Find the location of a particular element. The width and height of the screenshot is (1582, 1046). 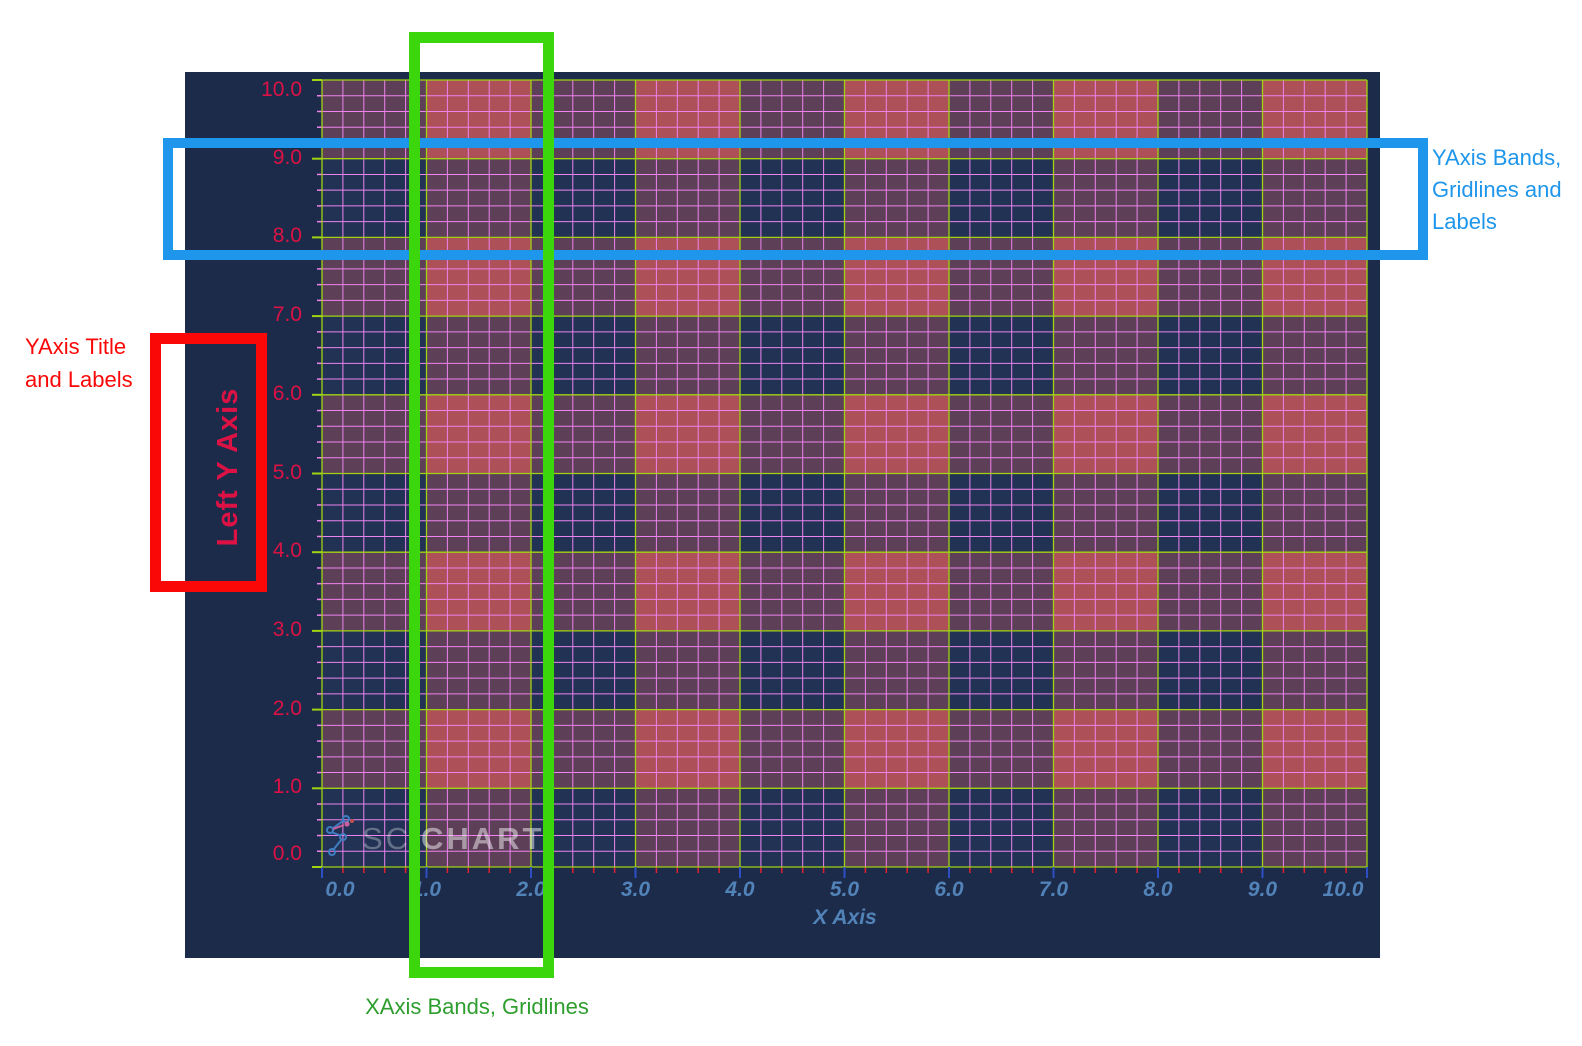

note-line: Labels is located at coordinates (1464, 221).